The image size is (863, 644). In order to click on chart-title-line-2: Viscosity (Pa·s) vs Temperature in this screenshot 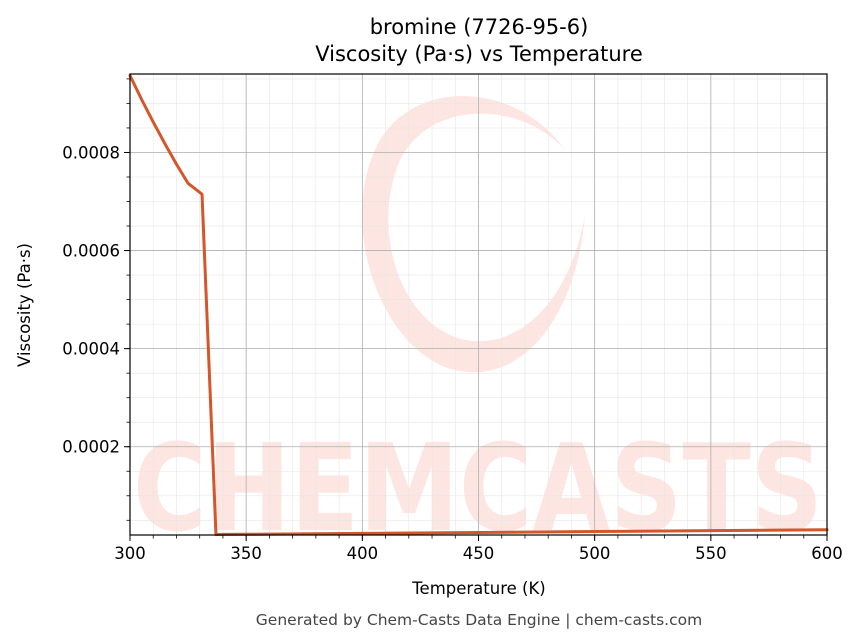, I will do `click(479, 54)`.